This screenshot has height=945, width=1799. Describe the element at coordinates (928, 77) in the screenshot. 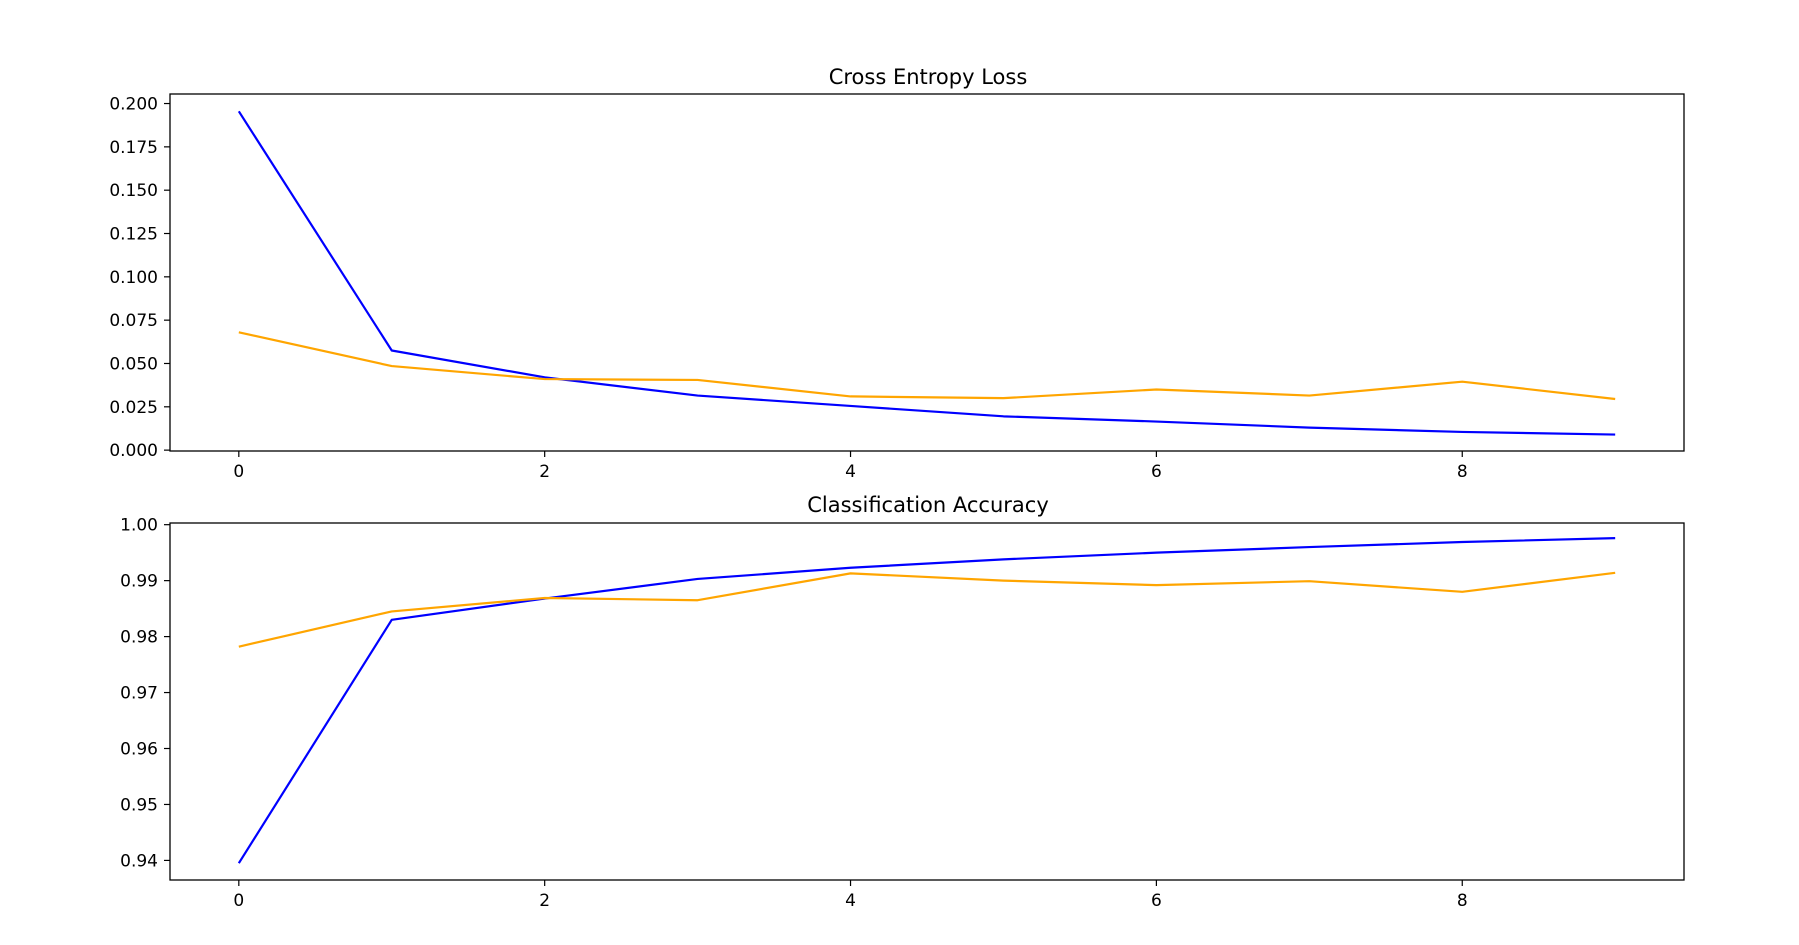

I see `loss-chart-title: Cross Entropy Loss` at that location.